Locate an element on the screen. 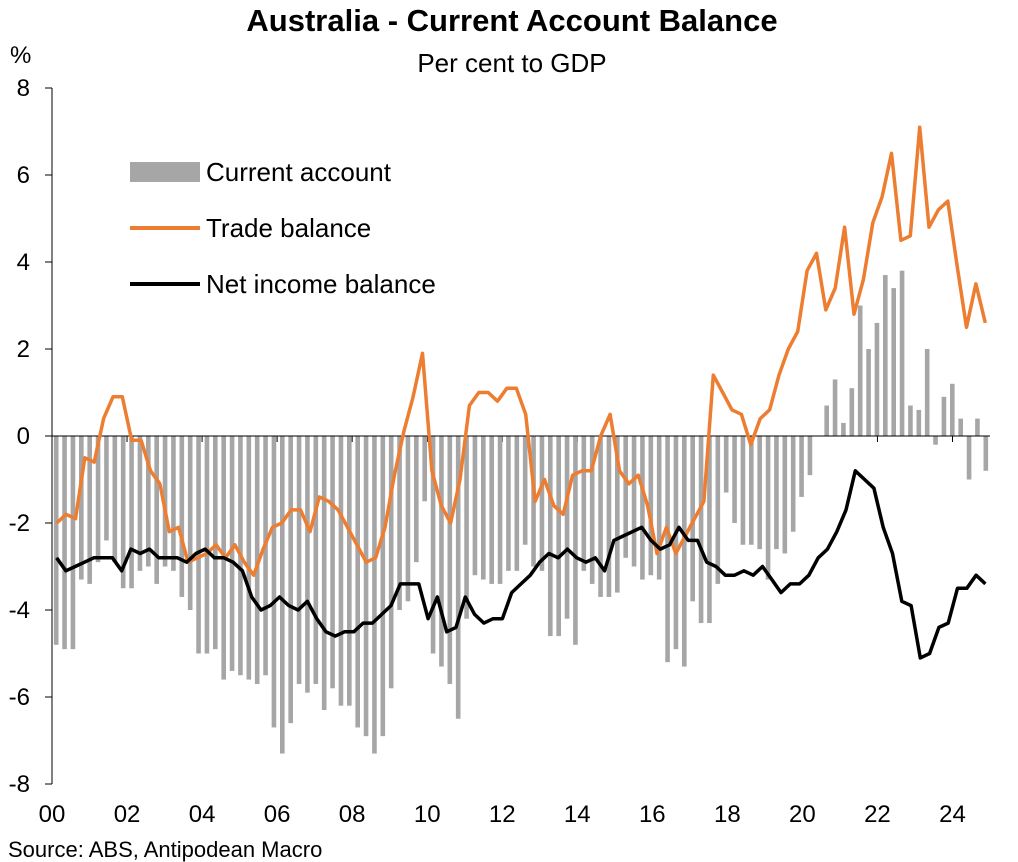  y-tick-label: 0 is located at coordinates (23, 436).